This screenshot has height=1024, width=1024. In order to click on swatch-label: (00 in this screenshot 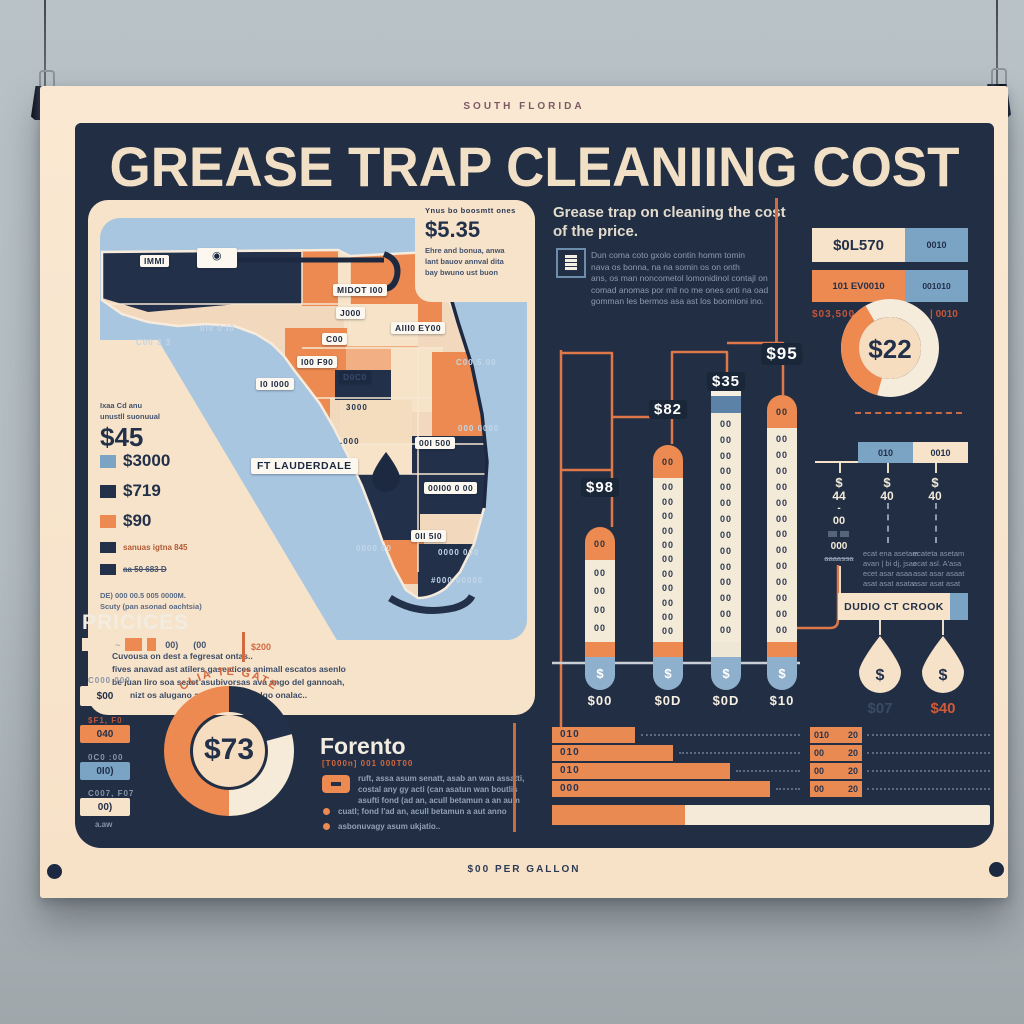, I will do `click(200, 644)`.